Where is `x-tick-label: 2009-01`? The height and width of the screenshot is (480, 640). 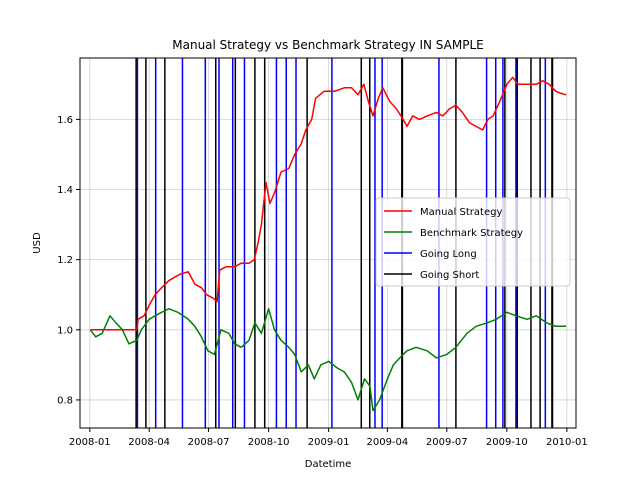
x-tick-label: 2009-01 is located at coordinates (329, 442).